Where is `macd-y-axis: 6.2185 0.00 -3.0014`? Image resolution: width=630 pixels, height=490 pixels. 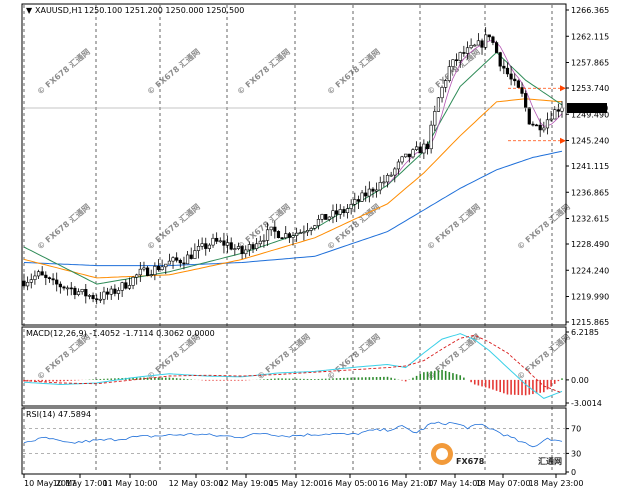
macd-y-axis: 6.2185 0.00 -3.0014 is located at coordinates (584, 368).